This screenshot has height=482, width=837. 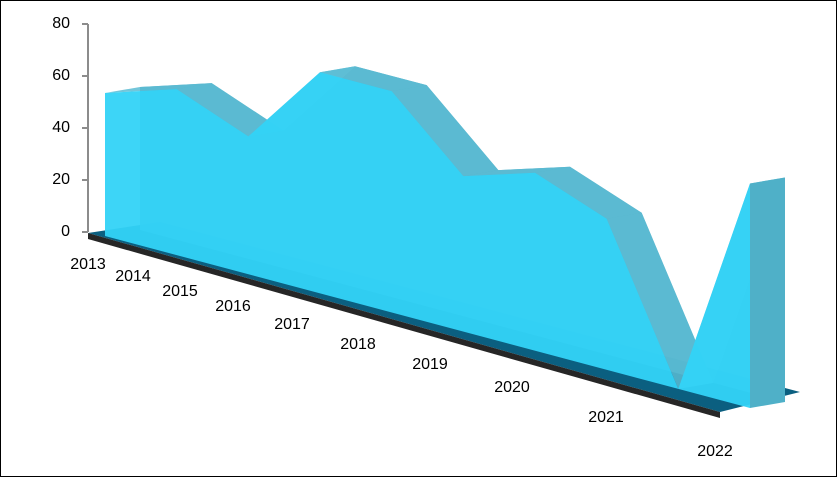 What do you see at coordinates (61, 75) in the screenshot?
I see `y-tick-label: 60` at bounding box center [61, 75].